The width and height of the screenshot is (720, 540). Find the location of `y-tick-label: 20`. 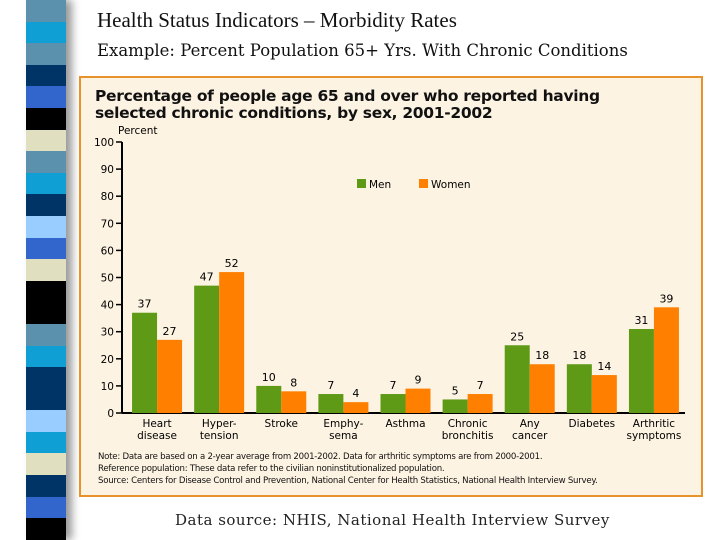

y-tick-label: 20 is located at coordinates (107, 360).